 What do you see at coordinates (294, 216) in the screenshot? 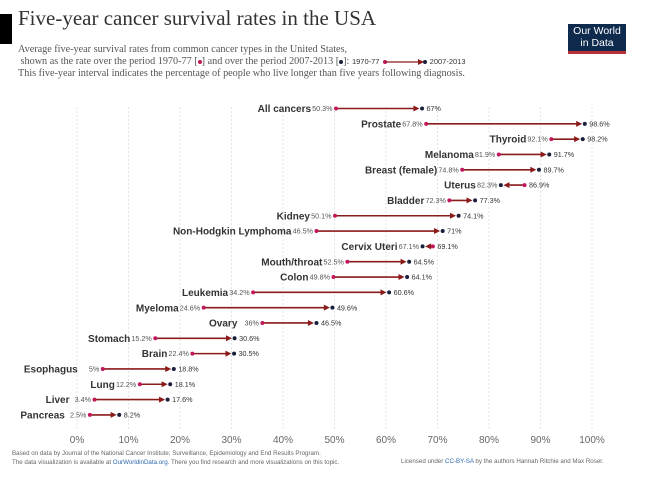
I see `category-label: Kidney` at bounding box center [294, 216].